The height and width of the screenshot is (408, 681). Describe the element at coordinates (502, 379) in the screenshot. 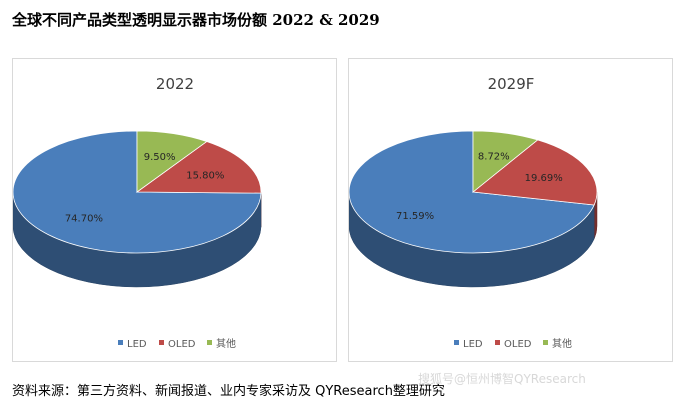

I see `watermark: 搜狐号@恒州博智QYResearch` at that location.